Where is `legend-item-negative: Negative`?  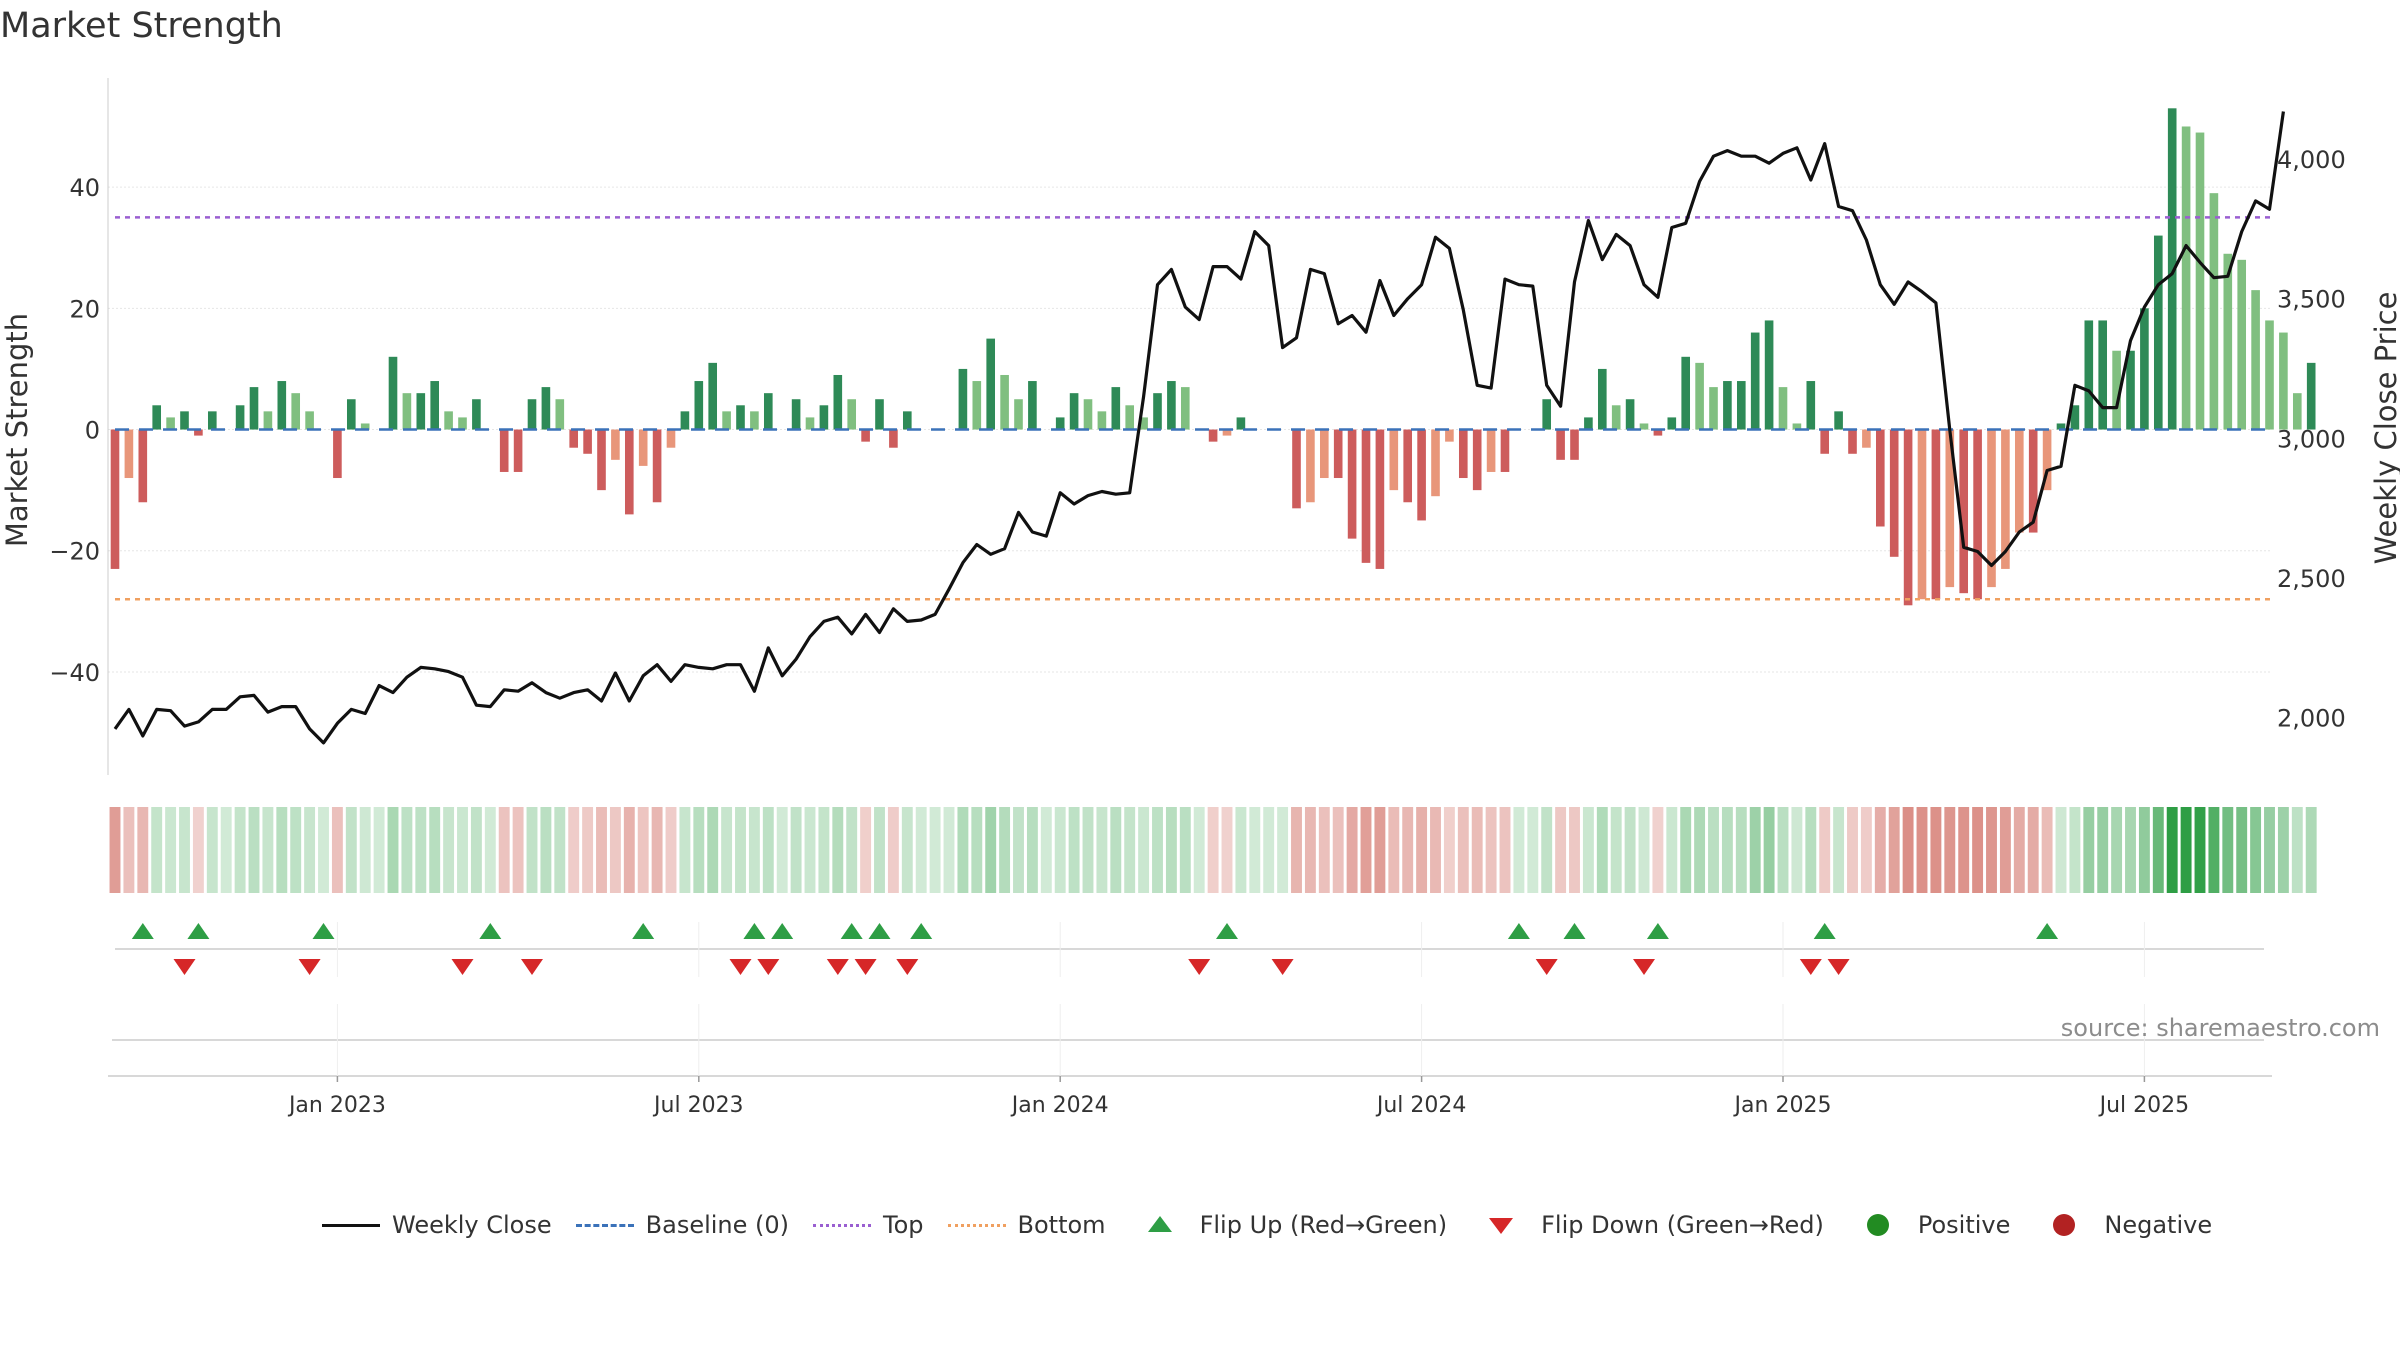 legend-item-negative: Negative is located at coordinates (2122, 1225).